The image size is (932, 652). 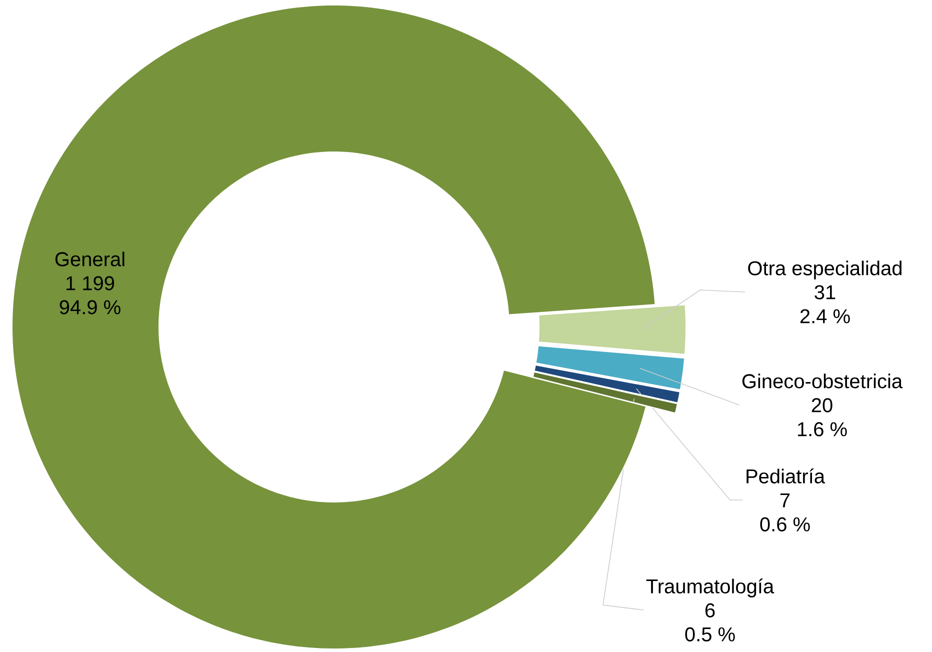 I want to click on slice-label: Traumatología, so click(x=710, y=588).